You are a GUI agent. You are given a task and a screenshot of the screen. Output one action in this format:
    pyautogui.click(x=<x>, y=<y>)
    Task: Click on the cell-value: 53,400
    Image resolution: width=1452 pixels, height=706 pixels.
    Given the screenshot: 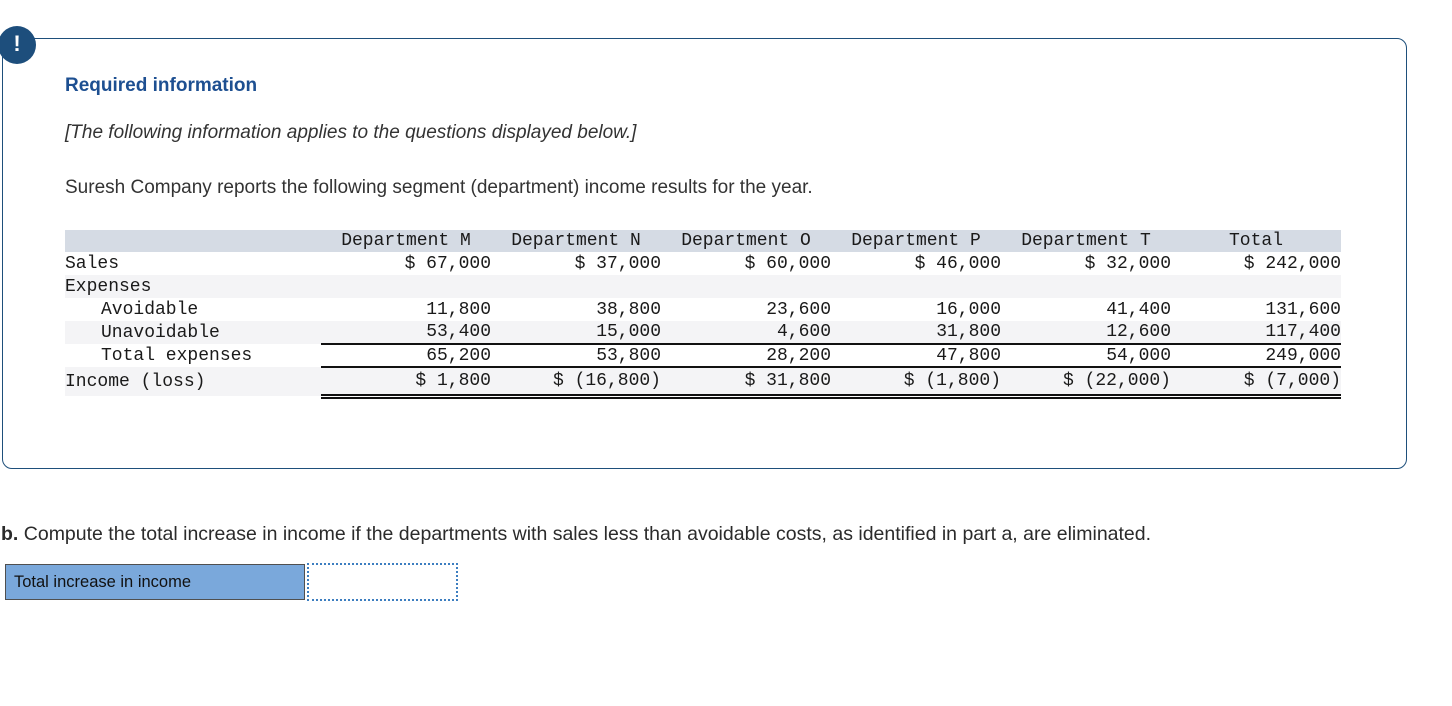 What is the action you would take?
    pyautogui.click(x=406, y=333)
    